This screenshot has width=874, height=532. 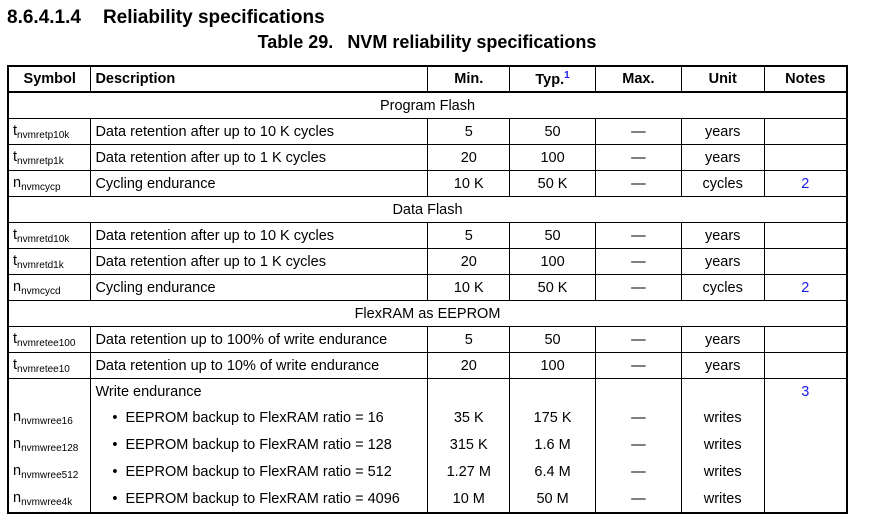 I want to click on column-header-text: Symbol, so click(x=49, y=79).